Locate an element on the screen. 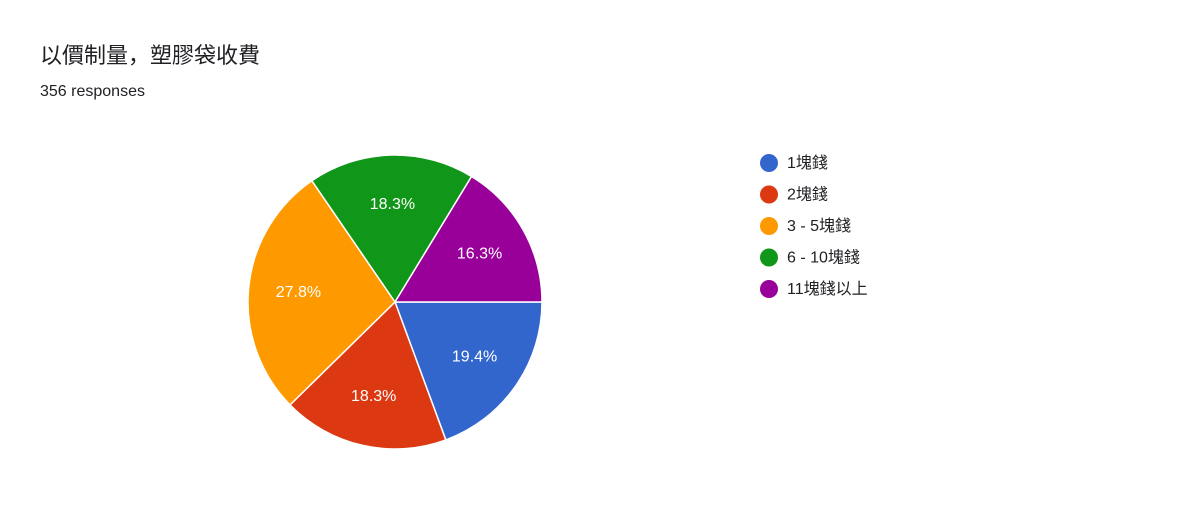 The width and height of the screenshot is (1200, 505). data-label: 16.3% is located at coordinates (479, 254).